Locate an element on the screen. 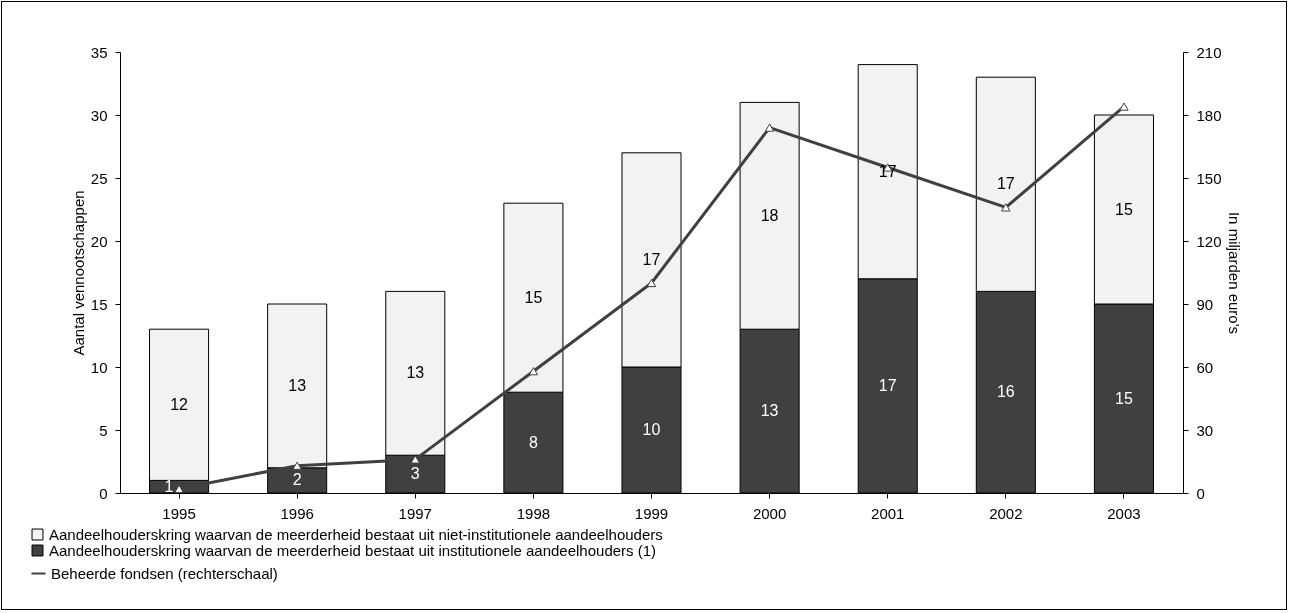 The image size is (1290, 613). y2-tick-label: 0 is located at coordinates (1200, 493).